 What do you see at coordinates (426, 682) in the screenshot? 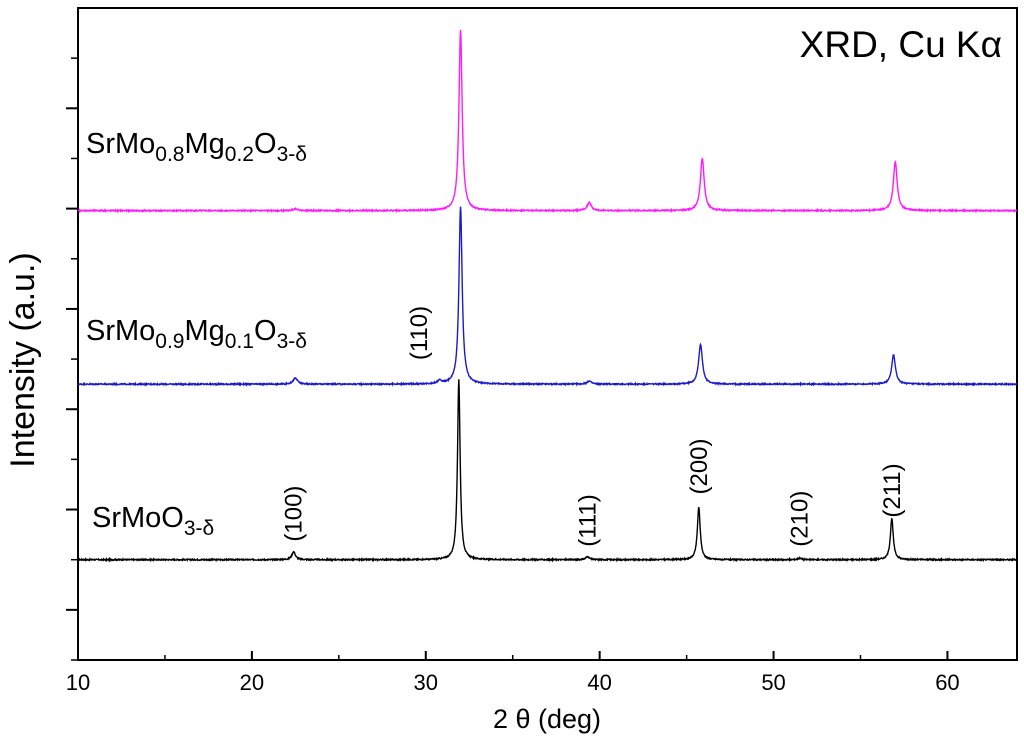
I see `x-tick-label: 30` at bounding box center [426, 682].